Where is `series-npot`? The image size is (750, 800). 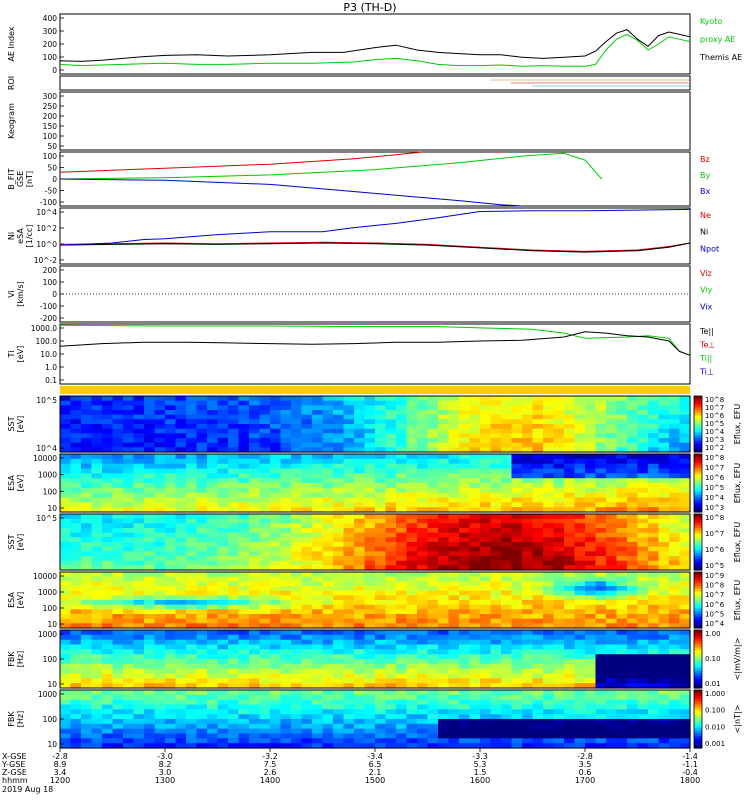 series-npot is located at coordinates (375, 227).